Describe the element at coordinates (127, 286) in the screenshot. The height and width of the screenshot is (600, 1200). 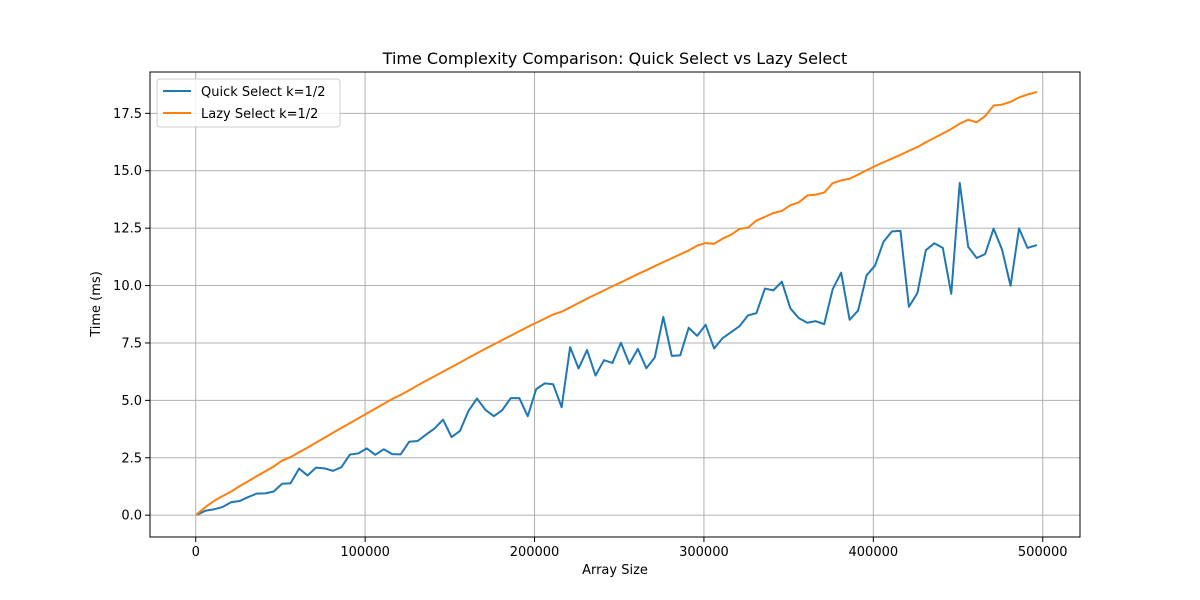
I see `y-tick-label: 10.0` at that location.